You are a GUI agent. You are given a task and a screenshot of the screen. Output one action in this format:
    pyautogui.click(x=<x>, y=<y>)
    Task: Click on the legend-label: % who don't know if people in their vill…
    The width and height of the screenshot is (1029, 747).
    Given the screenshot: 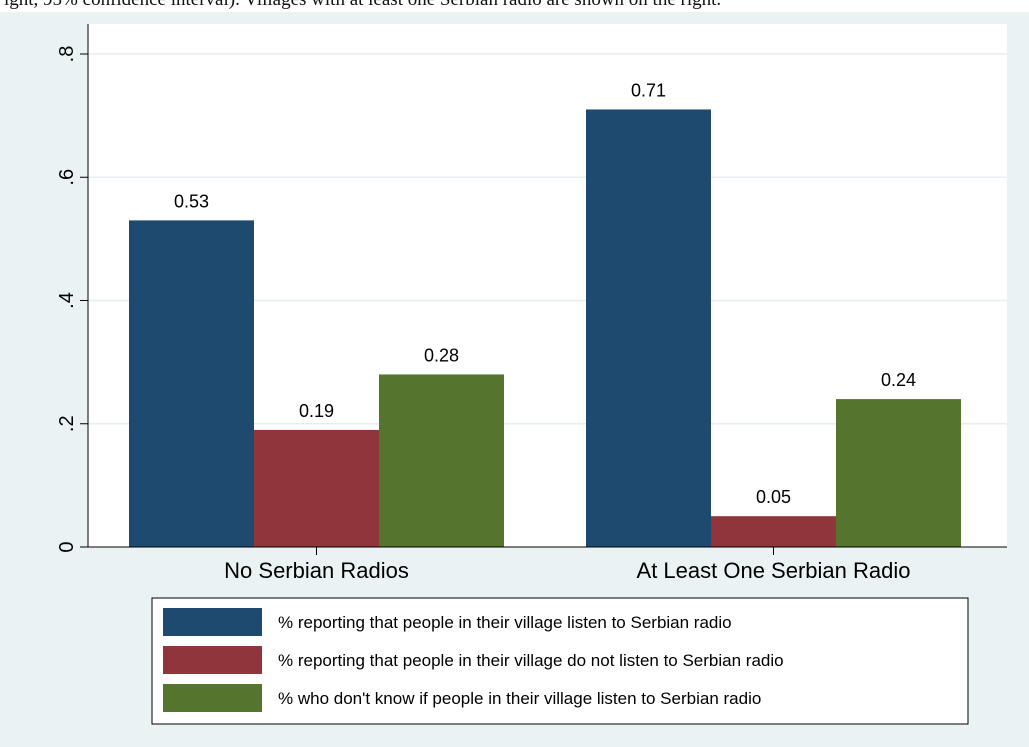 What is the action you would take?
    pyautogui.click(x=519, y=698)
    